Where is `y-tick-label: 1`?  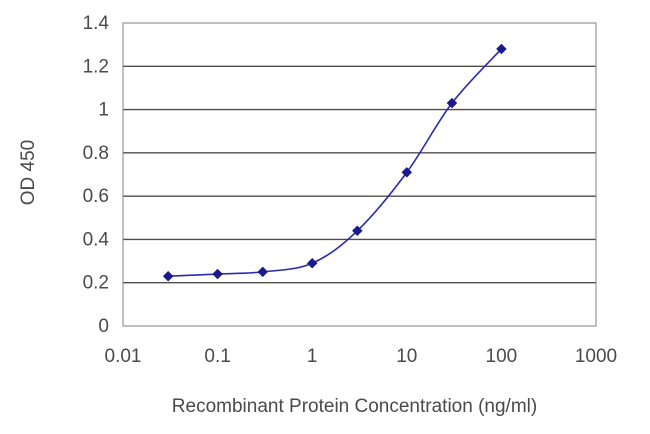 y-tick-label: 1 is located at coordinates (103, 110).